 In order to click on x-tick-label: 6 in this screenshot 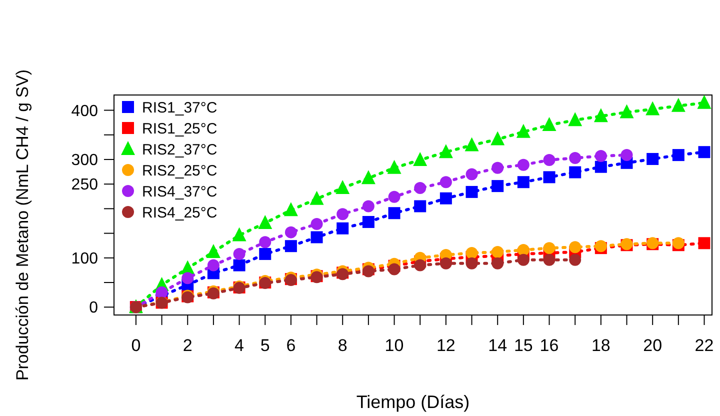, I will do `click(291, 345)`.